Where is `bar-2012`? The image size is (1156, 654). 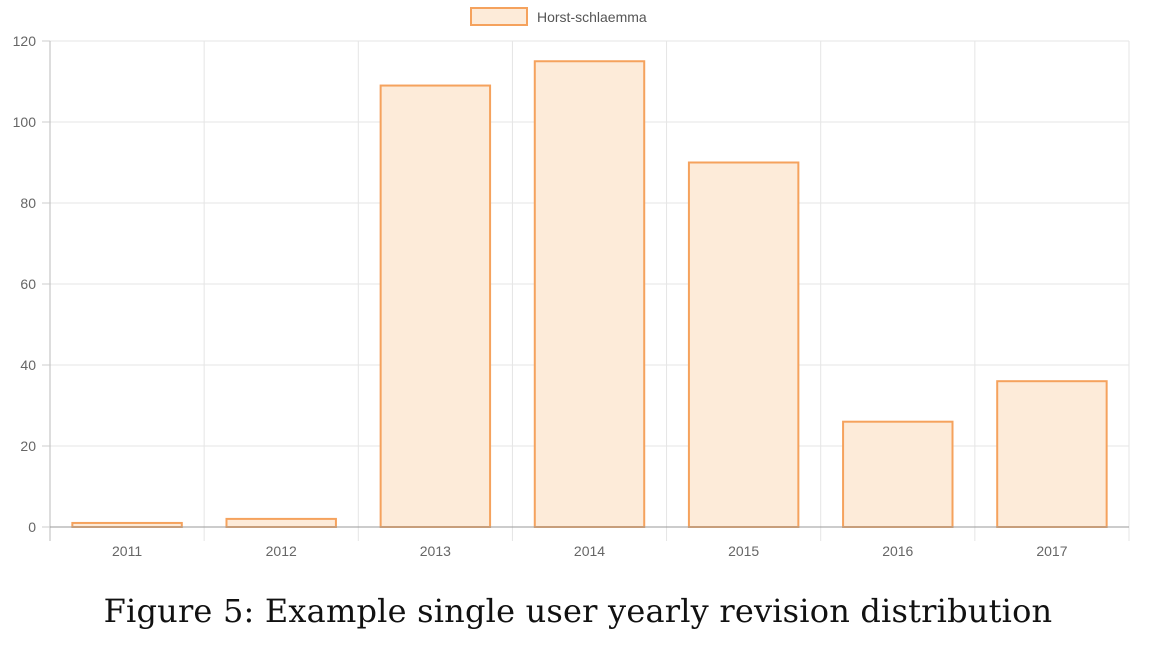 bar-2012 is located at coordinates (281, 523).